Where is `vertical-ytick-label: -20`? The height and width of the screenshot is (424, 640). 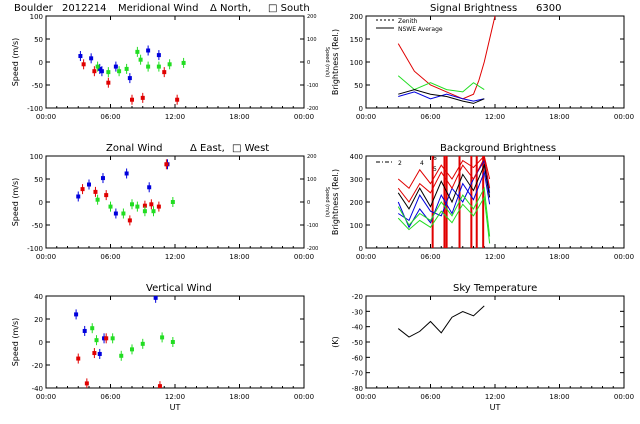
vertical-ytick-label: -20 is located at coordinates (37, 366).